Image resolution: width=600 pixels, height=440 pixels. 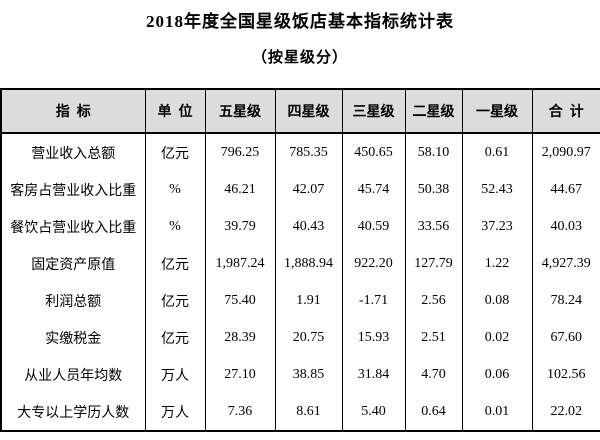 What do you see at coordinates (496, 337) in the screenshot?
I see `value-cell: 0.02` at bounding box center [496, 337].